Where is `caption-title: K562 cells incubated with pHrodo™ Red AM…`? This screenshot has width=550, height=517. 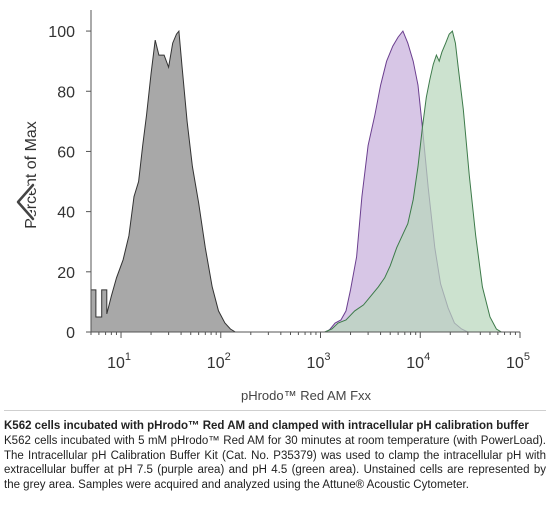
caption-title: K562 cells incubated with pHrodo™ Red AM… is located at coordinates (266, 426).